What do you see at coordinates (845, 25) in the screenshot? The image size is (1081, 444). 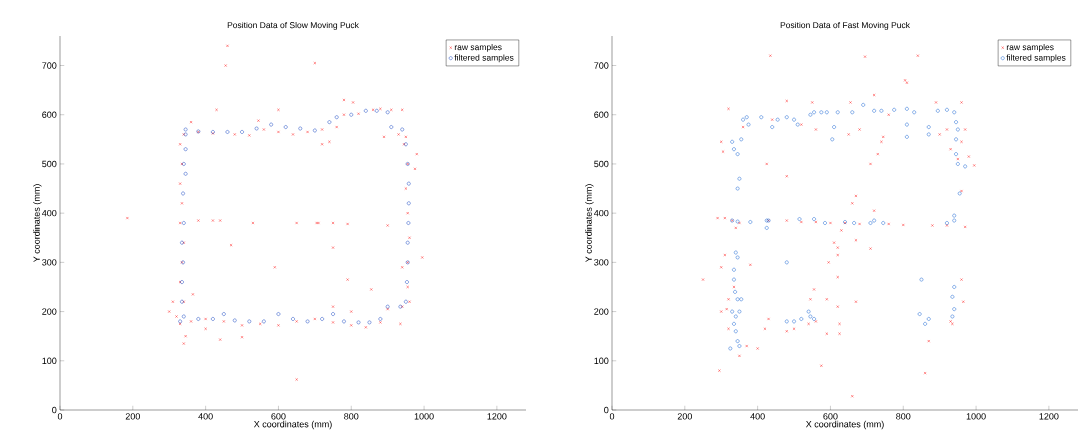 I see `chart-title: Position Data of Fast Moving Puck` at bounding box center [845, 25].